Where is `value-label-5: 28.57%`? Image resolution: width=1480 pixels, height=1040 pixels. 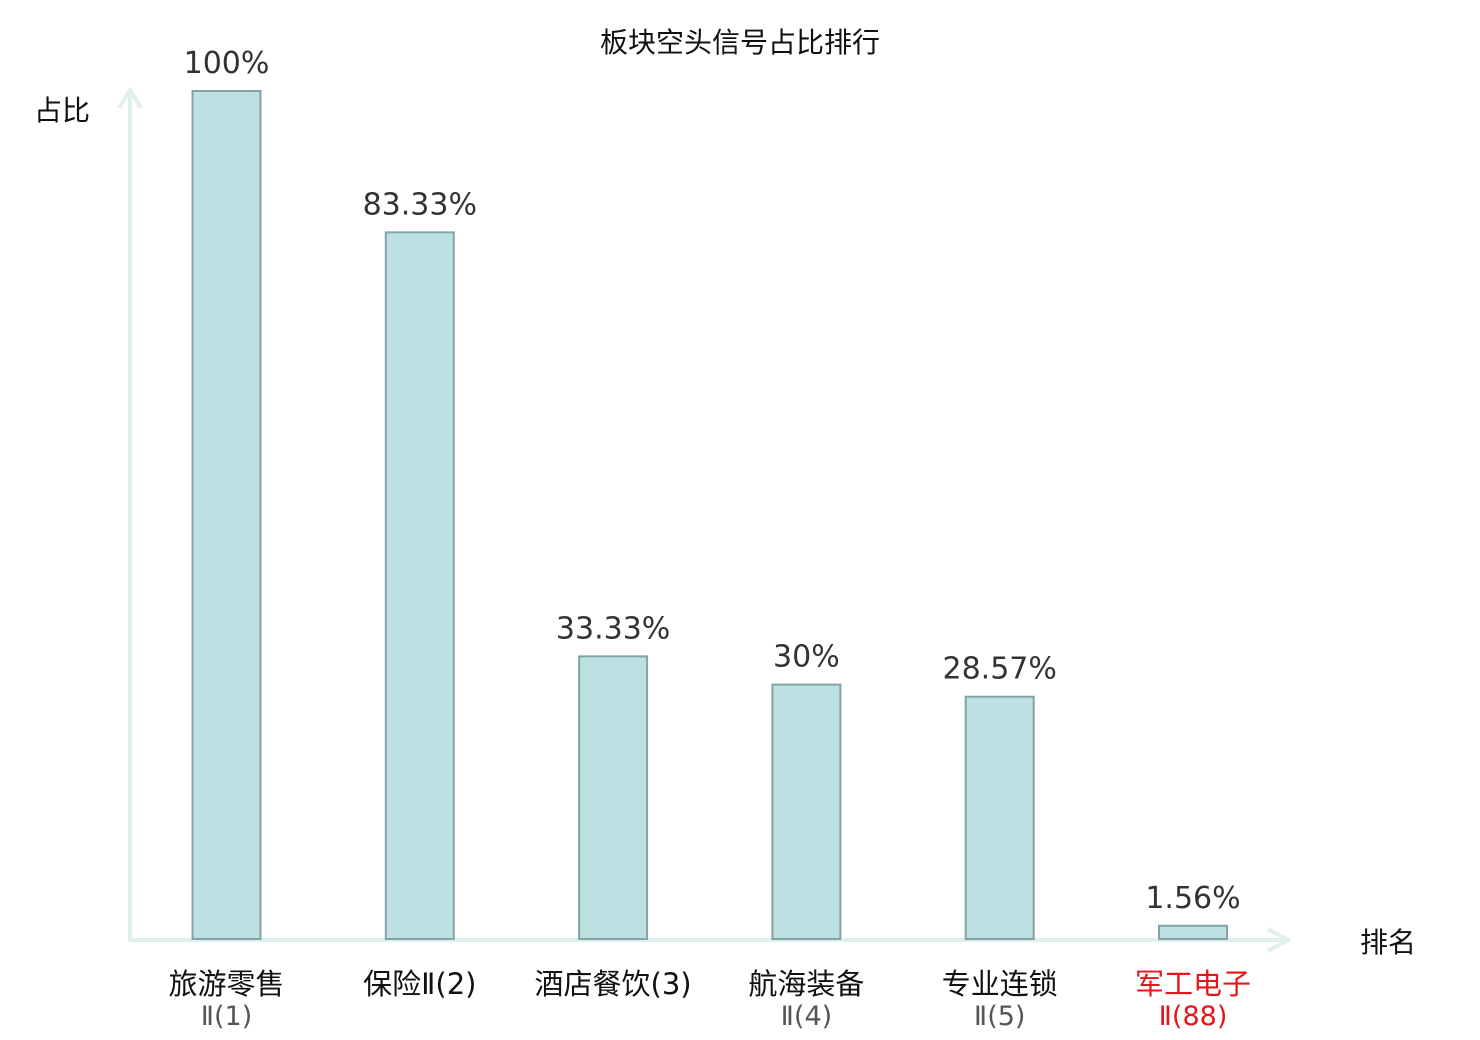 value-label-5: 28.57% is located at coordinates (1000, 669).